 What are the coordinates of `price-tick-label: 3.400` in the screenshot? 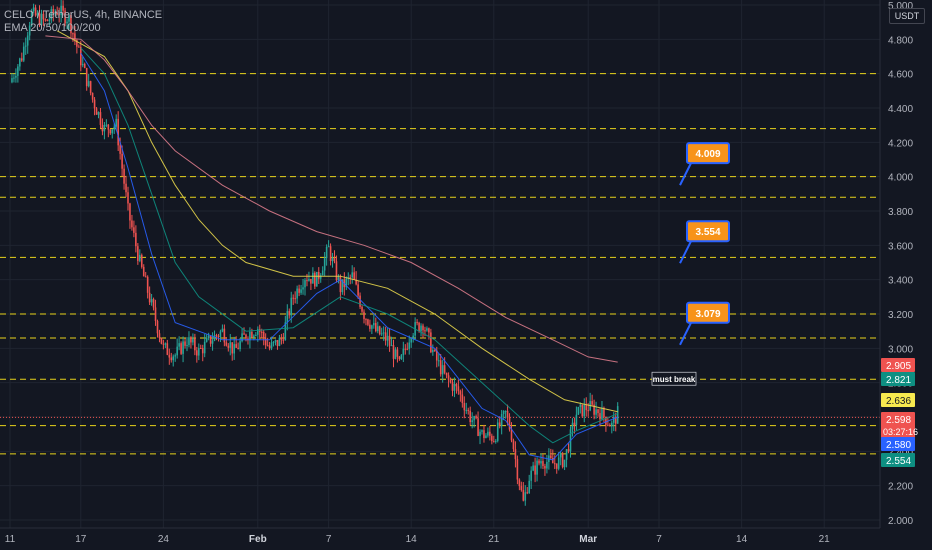 It's located at (900, 281).